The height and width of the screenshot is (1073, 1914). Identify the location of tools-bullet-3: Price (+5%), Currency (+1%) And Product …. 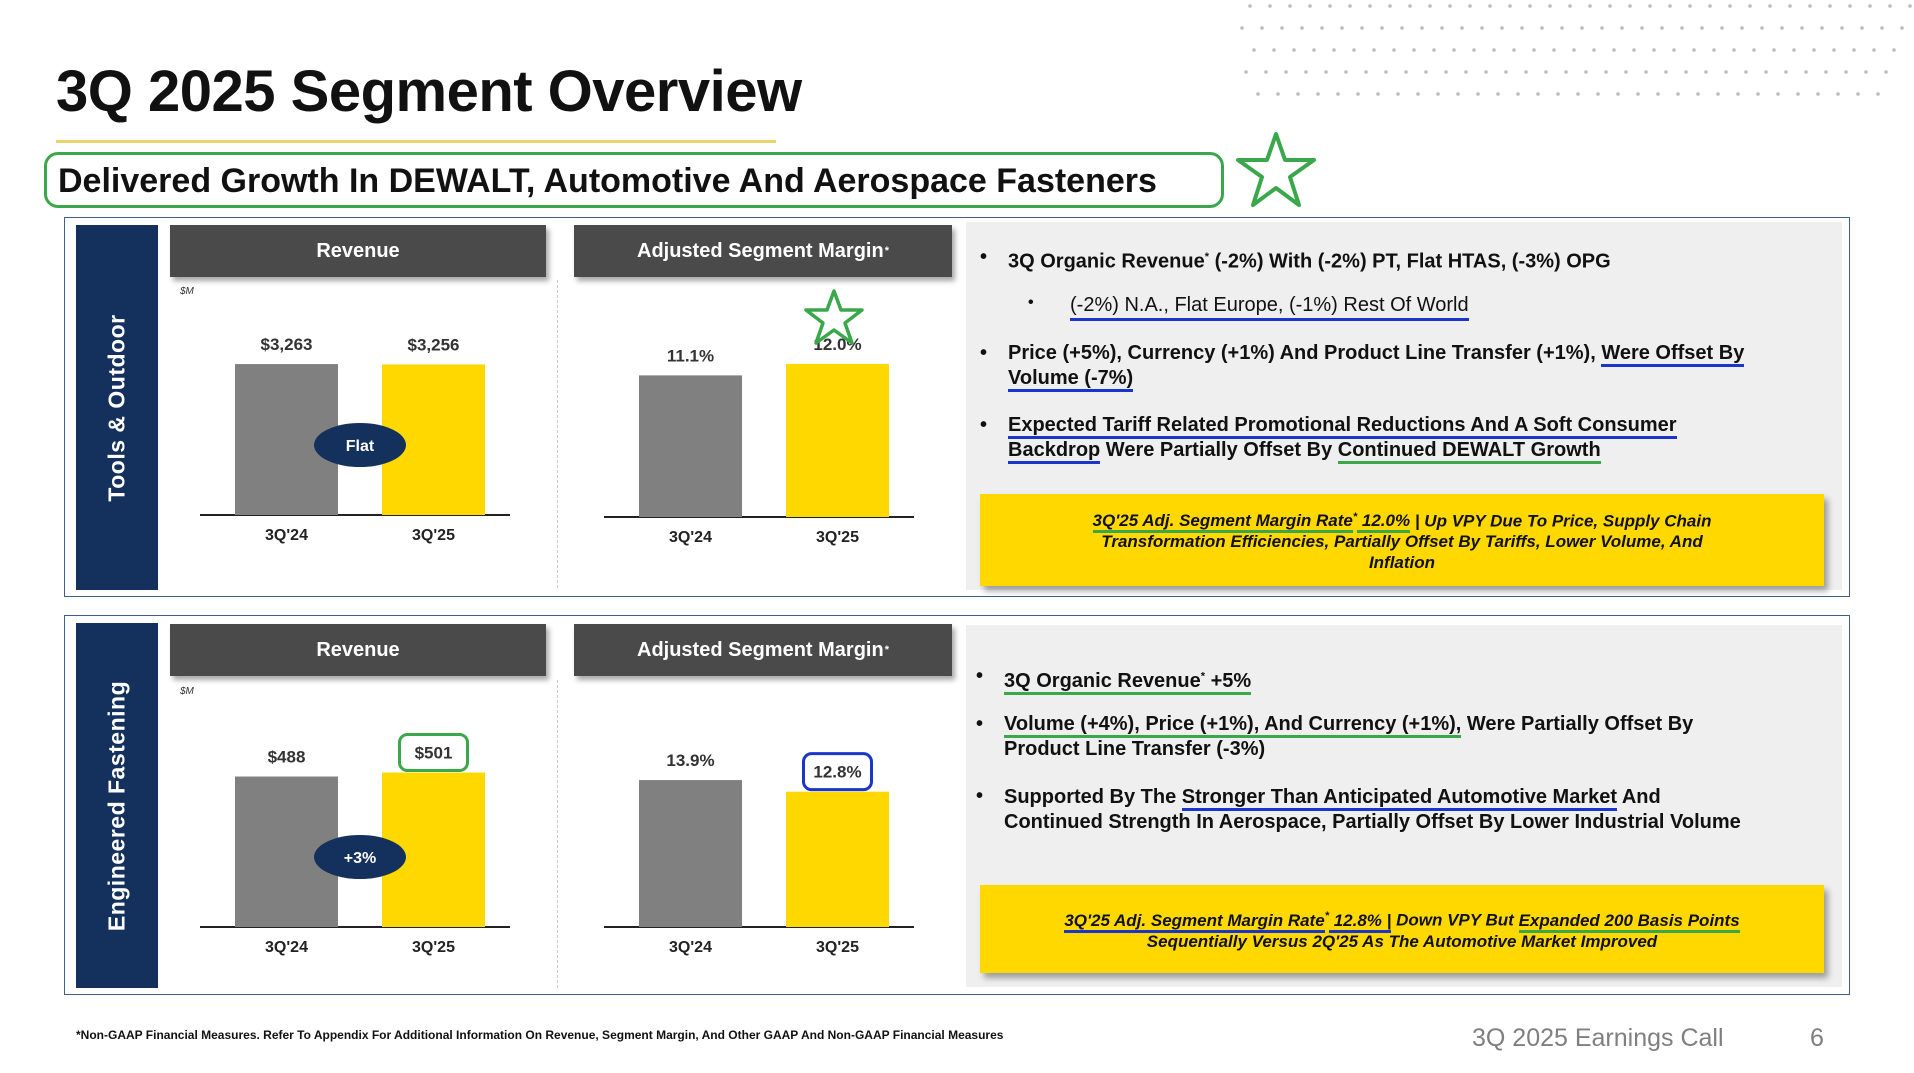
(1376, 366).